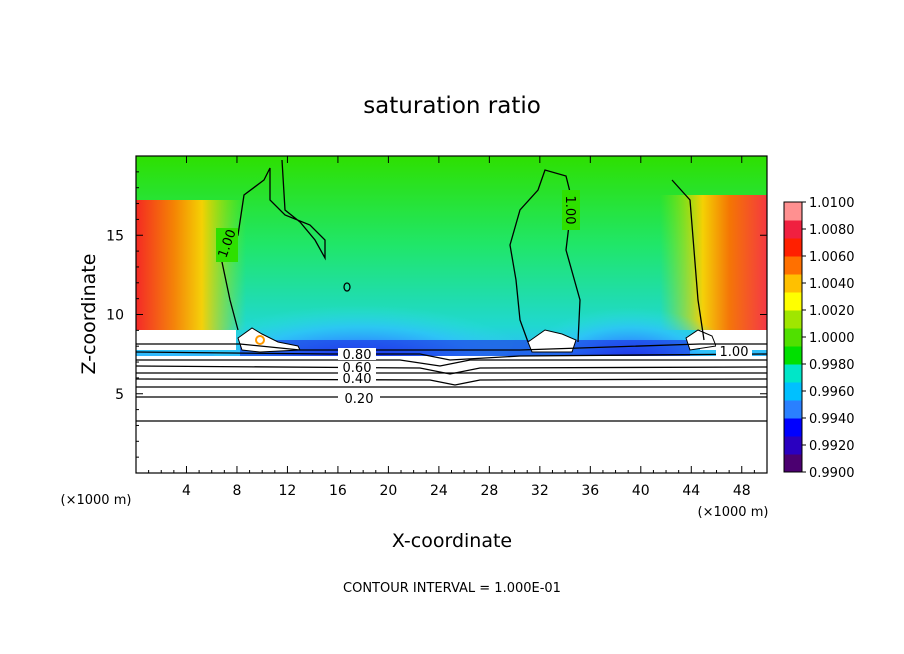  What do you see at coordinates (288, 491) in the screenshot?
I see `x-tick-label: 12` at bounding box center [288, 491].